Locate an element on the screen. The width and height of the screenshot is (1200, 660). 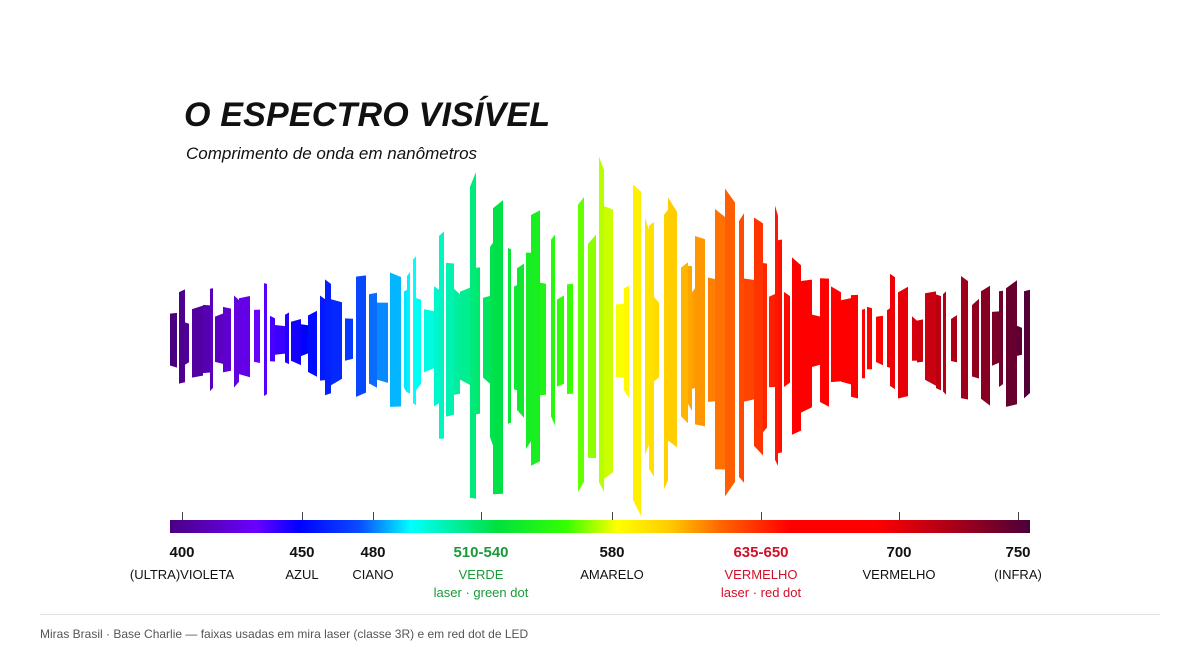
band-label-red: VERMELHO is located at coordinates (899, 574).